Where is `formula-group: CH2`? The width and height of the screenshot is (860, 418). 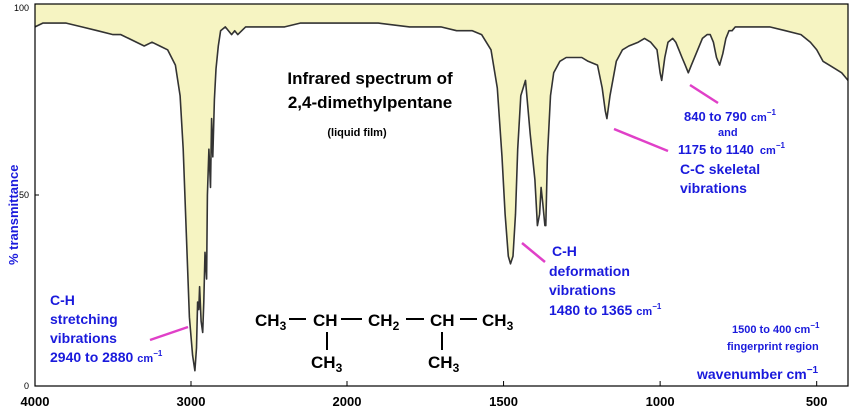 formula-group: CH2 is located at coordinates (384, 322).